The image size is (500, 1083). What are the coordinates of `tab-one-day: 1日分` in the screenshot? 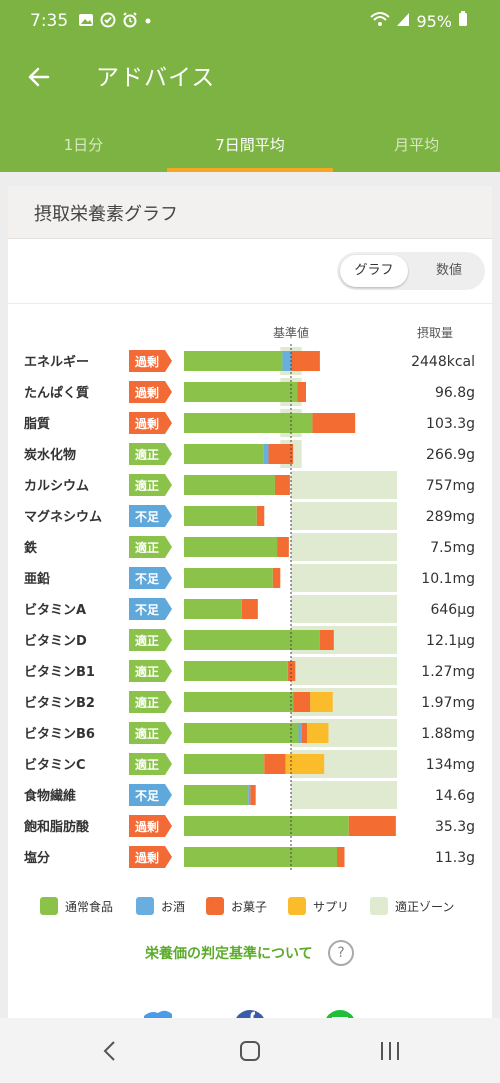 It's located at (83, 145).